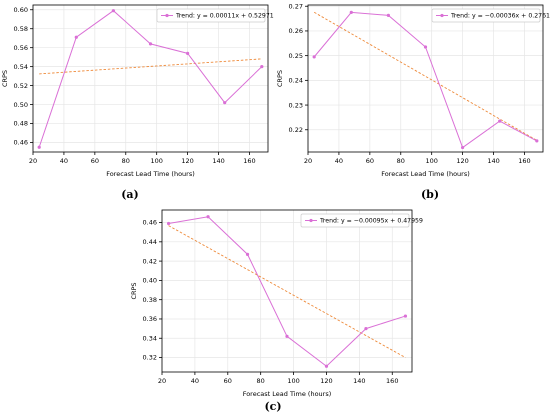  I want to click on y-tick-label: 0.38, so click(150, 300).